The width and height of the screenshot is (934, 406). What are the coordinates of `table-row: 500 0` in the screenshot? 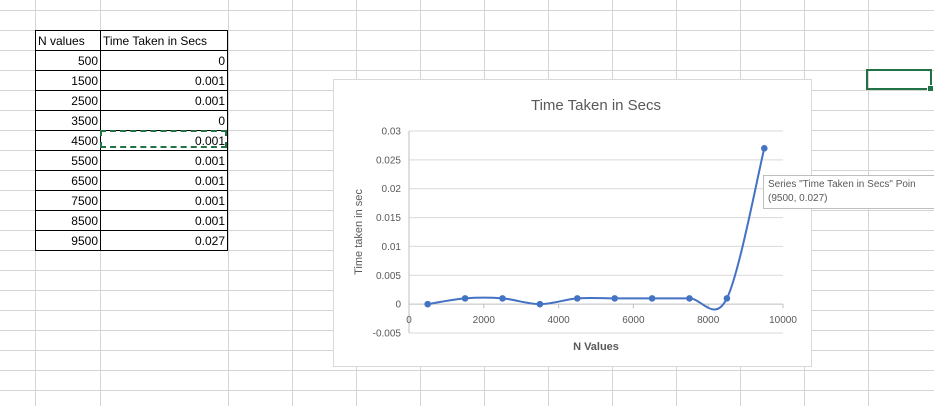 It's located at (131, 60).